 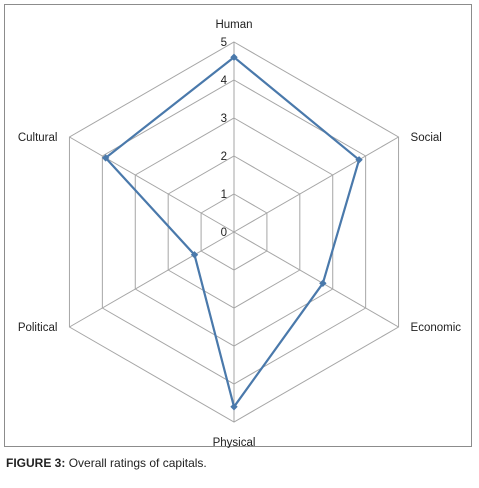 I want to click on data-point-cultural, so click(x=105, y=158).